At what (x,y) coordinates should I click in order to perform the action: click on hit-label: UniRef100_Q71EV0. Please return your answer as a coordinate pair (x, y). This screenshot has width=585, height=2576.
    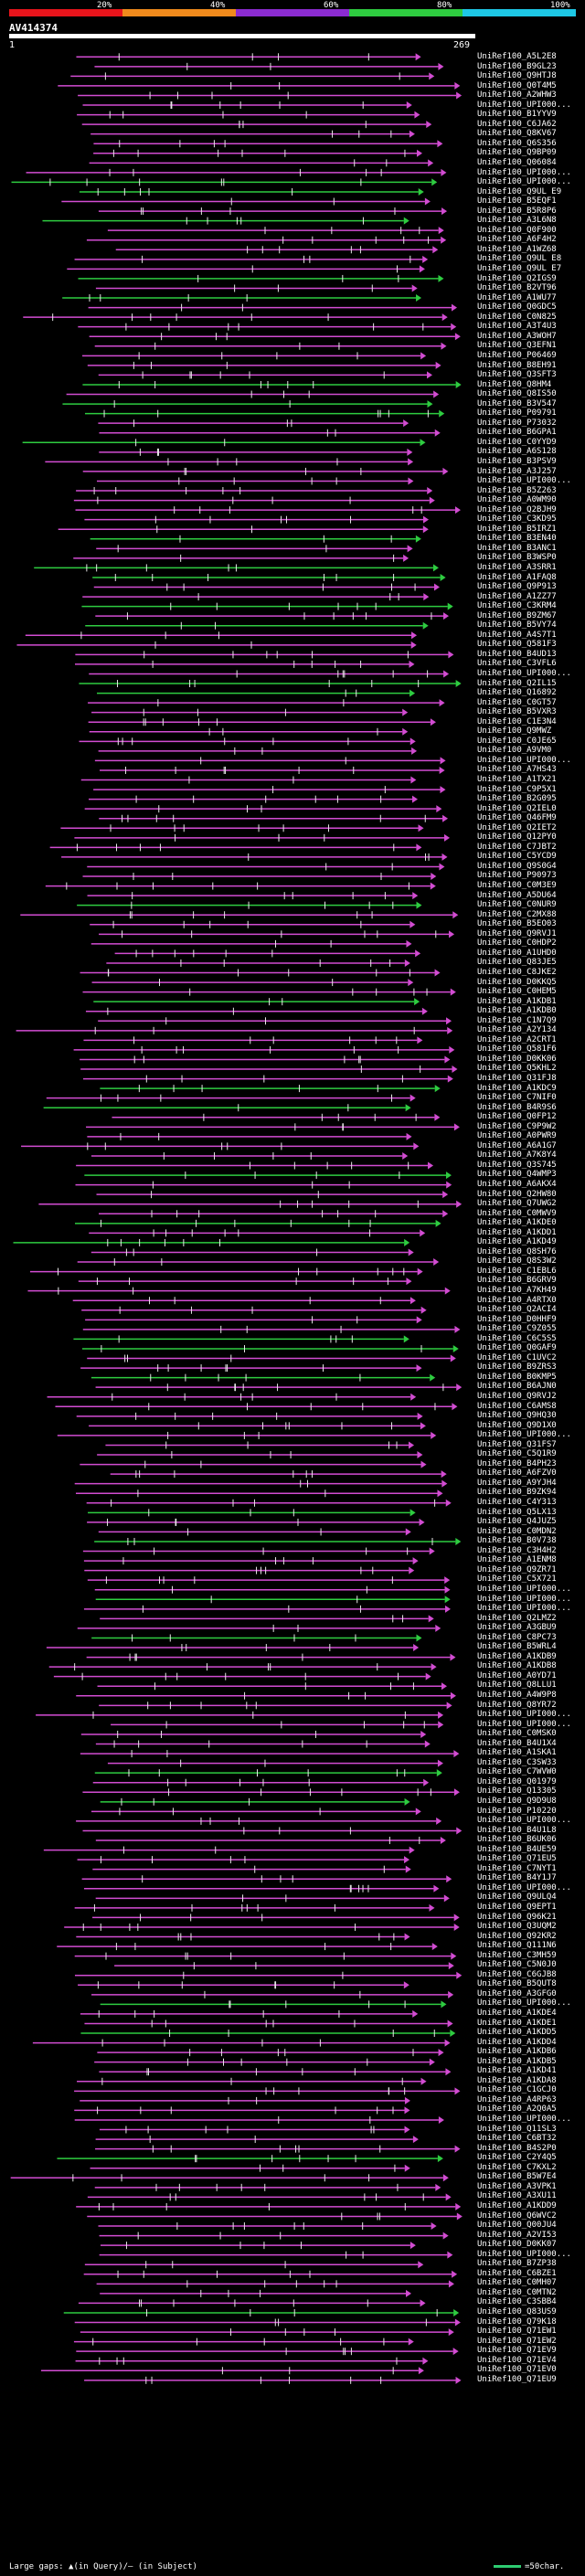
    Looking at the image, I should click on (517, 2370).